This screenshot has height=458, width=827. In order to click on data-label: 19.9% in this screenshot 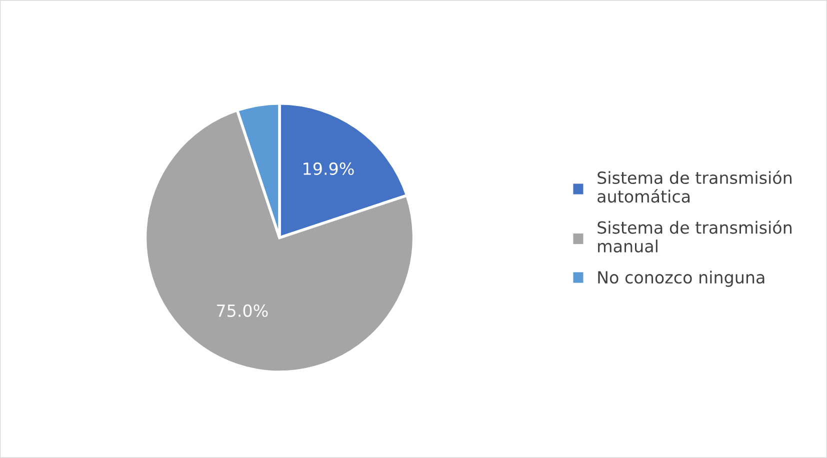, I will do `click(329, 169)`.